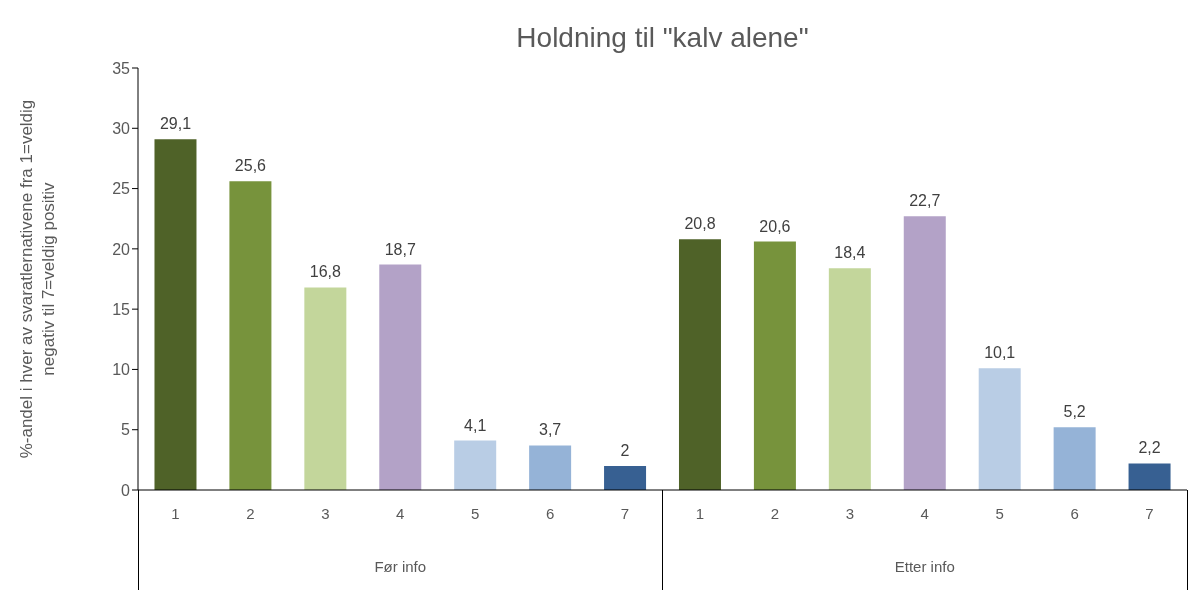  What do you see at coordinates (400, 566) in the screenshot?
I see `text: Før info` at bounding box center [400, 566].